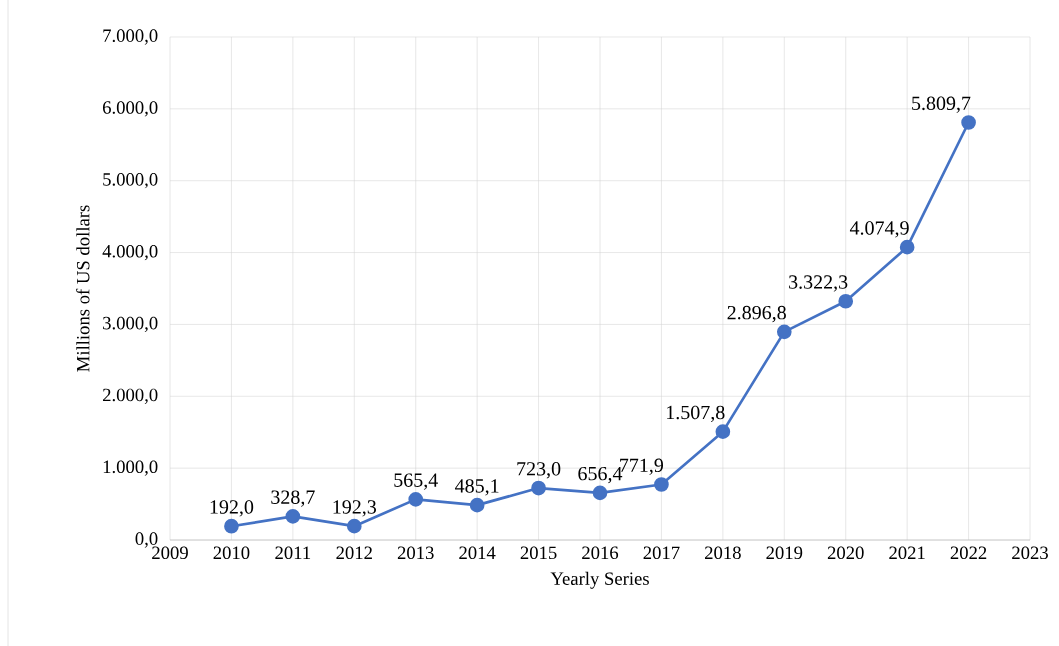 The width and height of the screenshot is (1059, 646). I want to click on x-tick-label: 2013, so click(415, 553).